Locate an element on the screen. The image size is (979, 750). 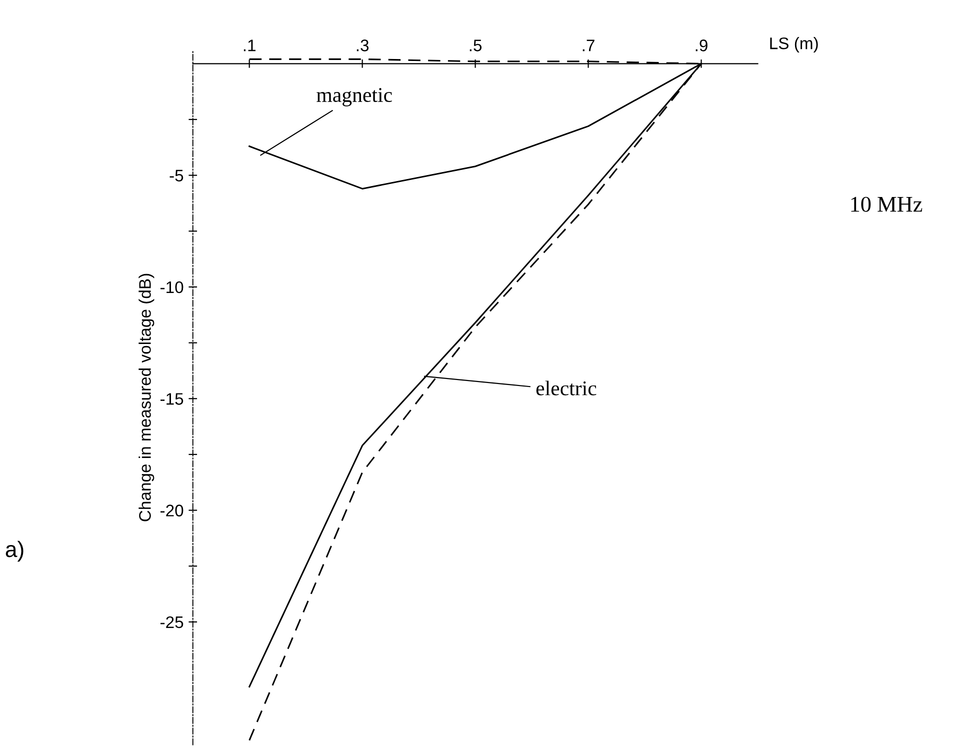
annotation: electric is located at coordinates (566, 388).